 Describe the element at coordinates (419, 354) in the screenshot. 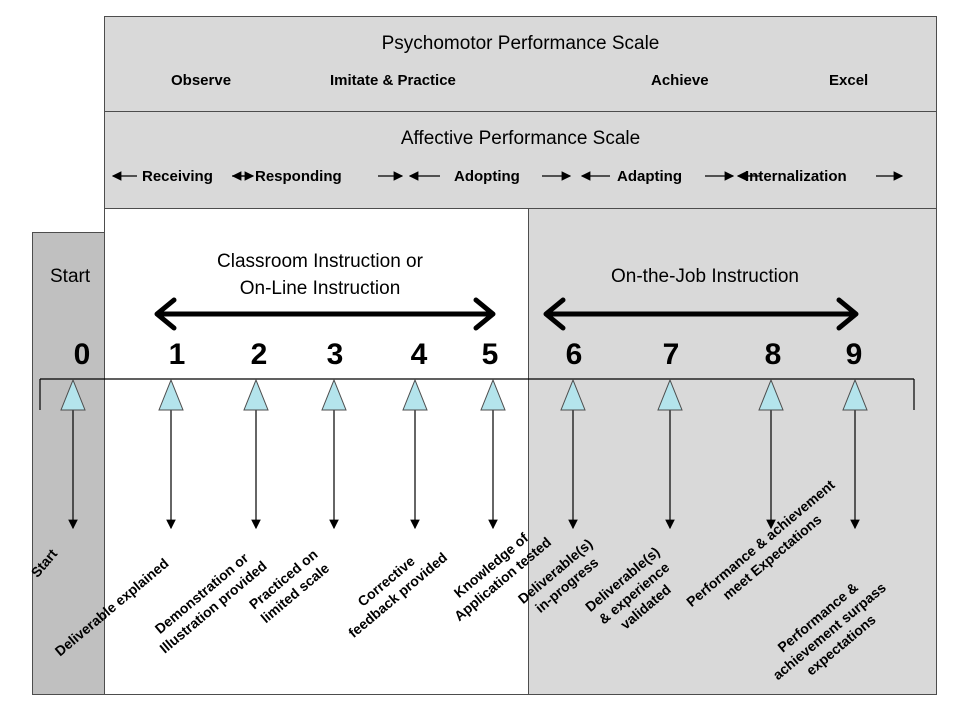

I see `scale-number-4: 4` at that location.